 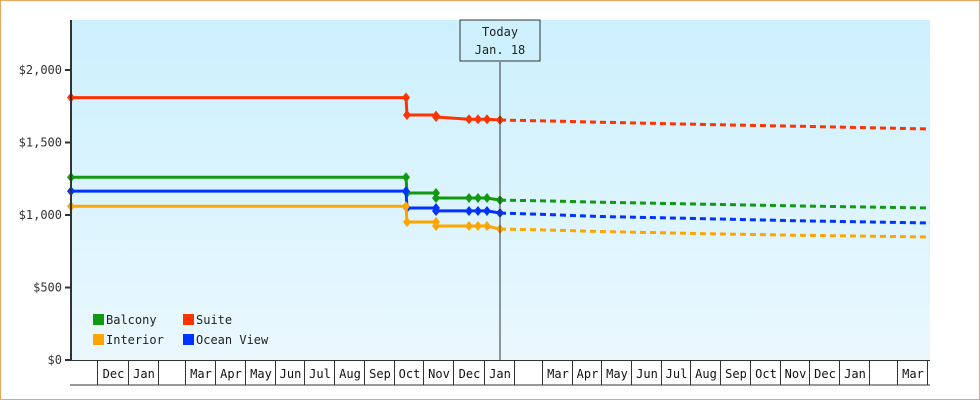 What do you see at coordinates (500, 32) in the screenshot?
I see `today-label: Today` at bounding box center [500, 32].